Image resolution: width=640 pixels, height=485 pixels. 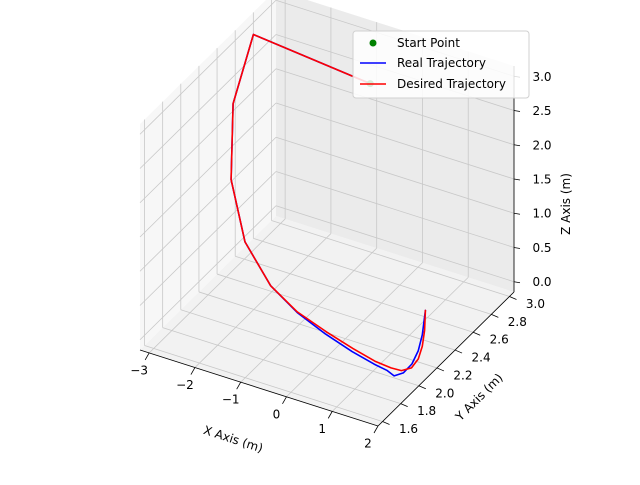 I want to click on legend-real-label: Real Trajectory, so click(x=441, y=63).